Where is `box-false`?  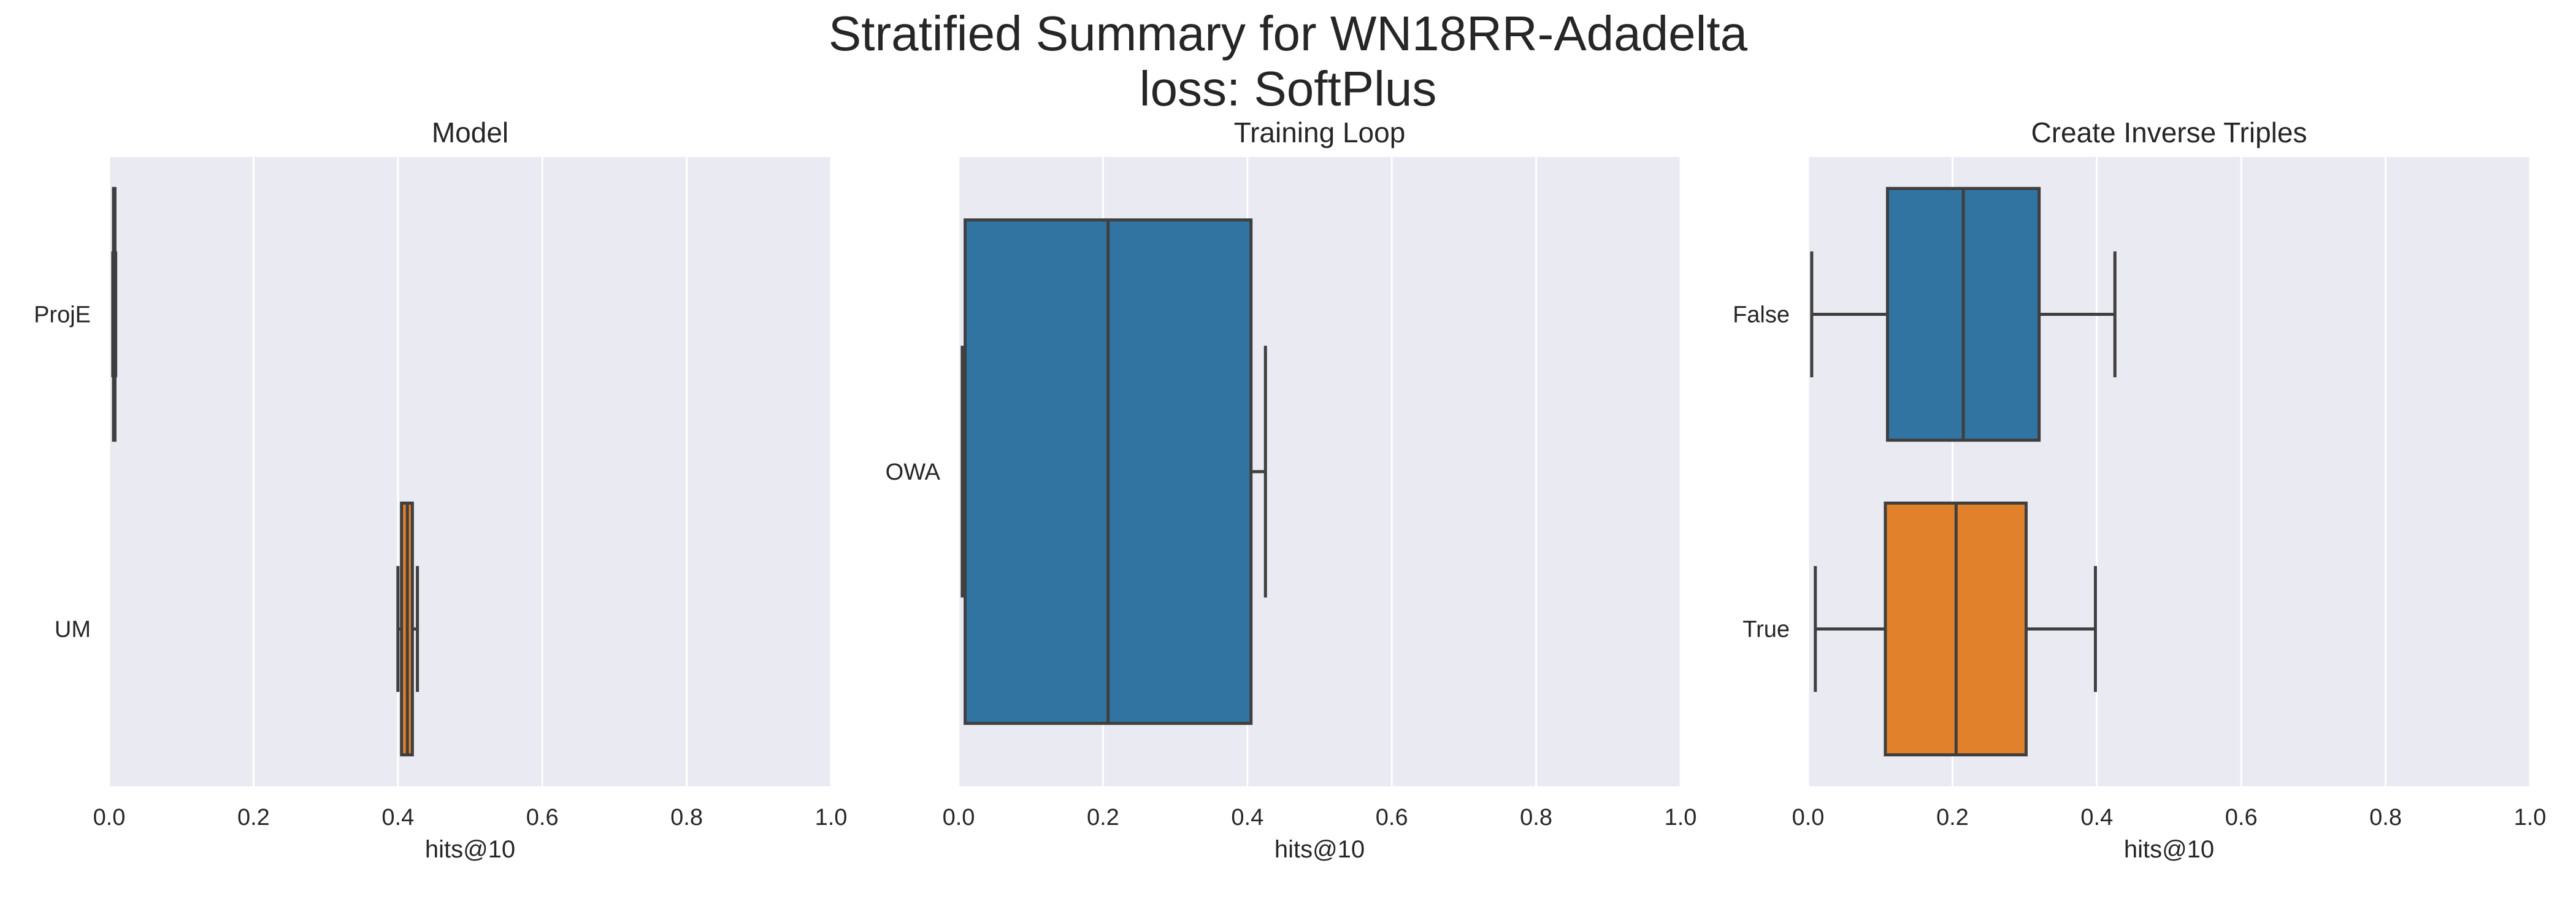 box-false is located at coordinates (1963, 314).